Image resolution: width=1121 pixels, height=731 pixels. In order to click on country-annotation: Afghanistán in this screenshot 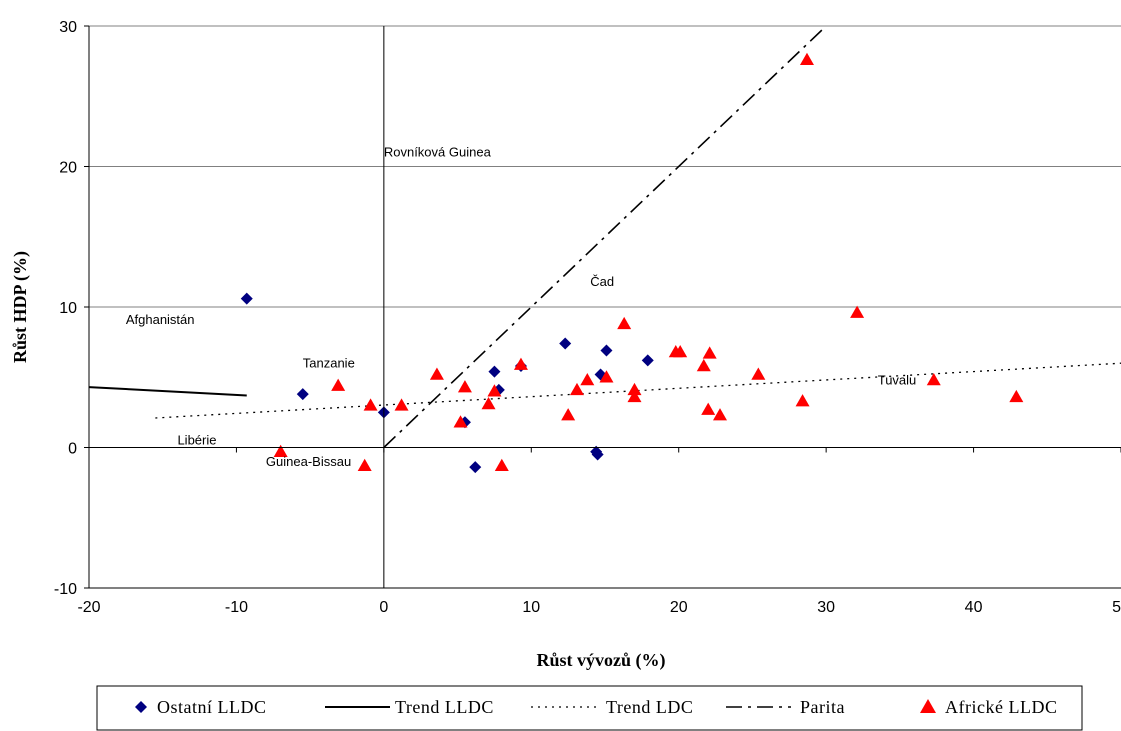, I will do `click(160, 319)`.